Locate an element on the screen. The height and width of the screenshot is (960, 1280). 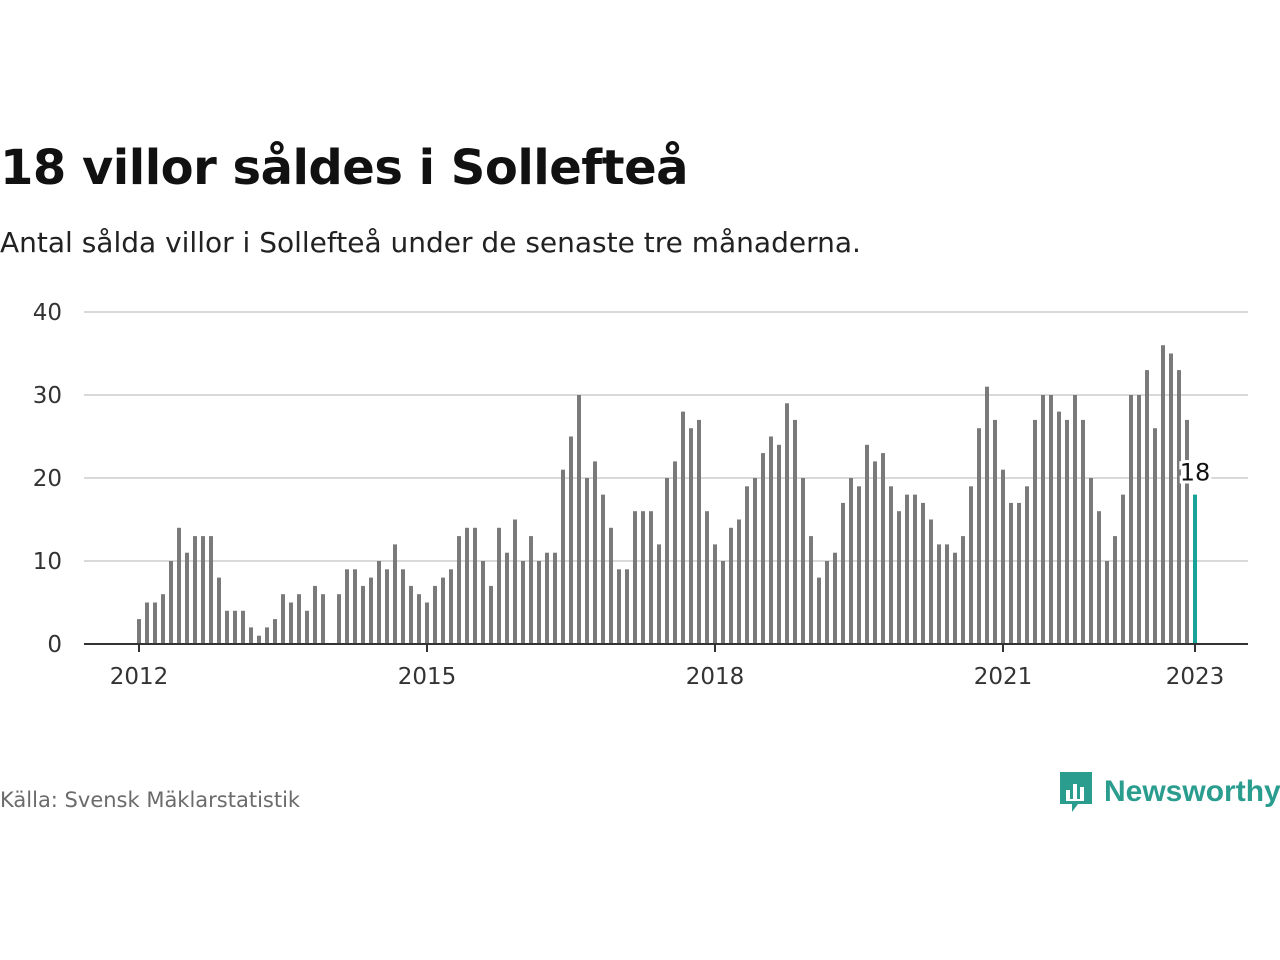
highlight-value-label: 18 is located at coordinates (1195, 473).